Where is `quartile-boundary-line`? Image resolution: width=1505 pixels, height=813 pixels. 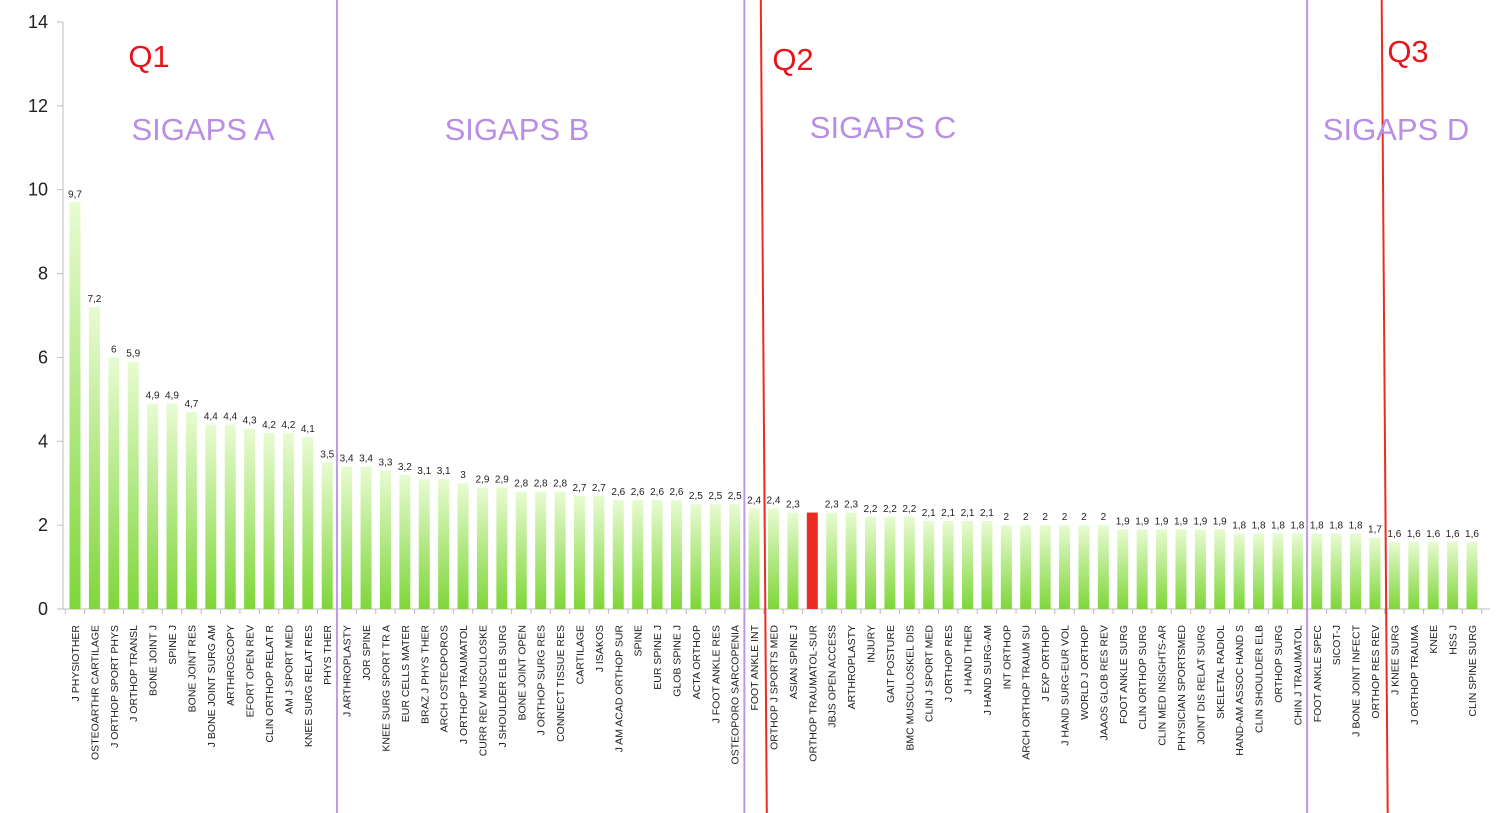
quartile-boundary-line is located at coordinates (763, 406).